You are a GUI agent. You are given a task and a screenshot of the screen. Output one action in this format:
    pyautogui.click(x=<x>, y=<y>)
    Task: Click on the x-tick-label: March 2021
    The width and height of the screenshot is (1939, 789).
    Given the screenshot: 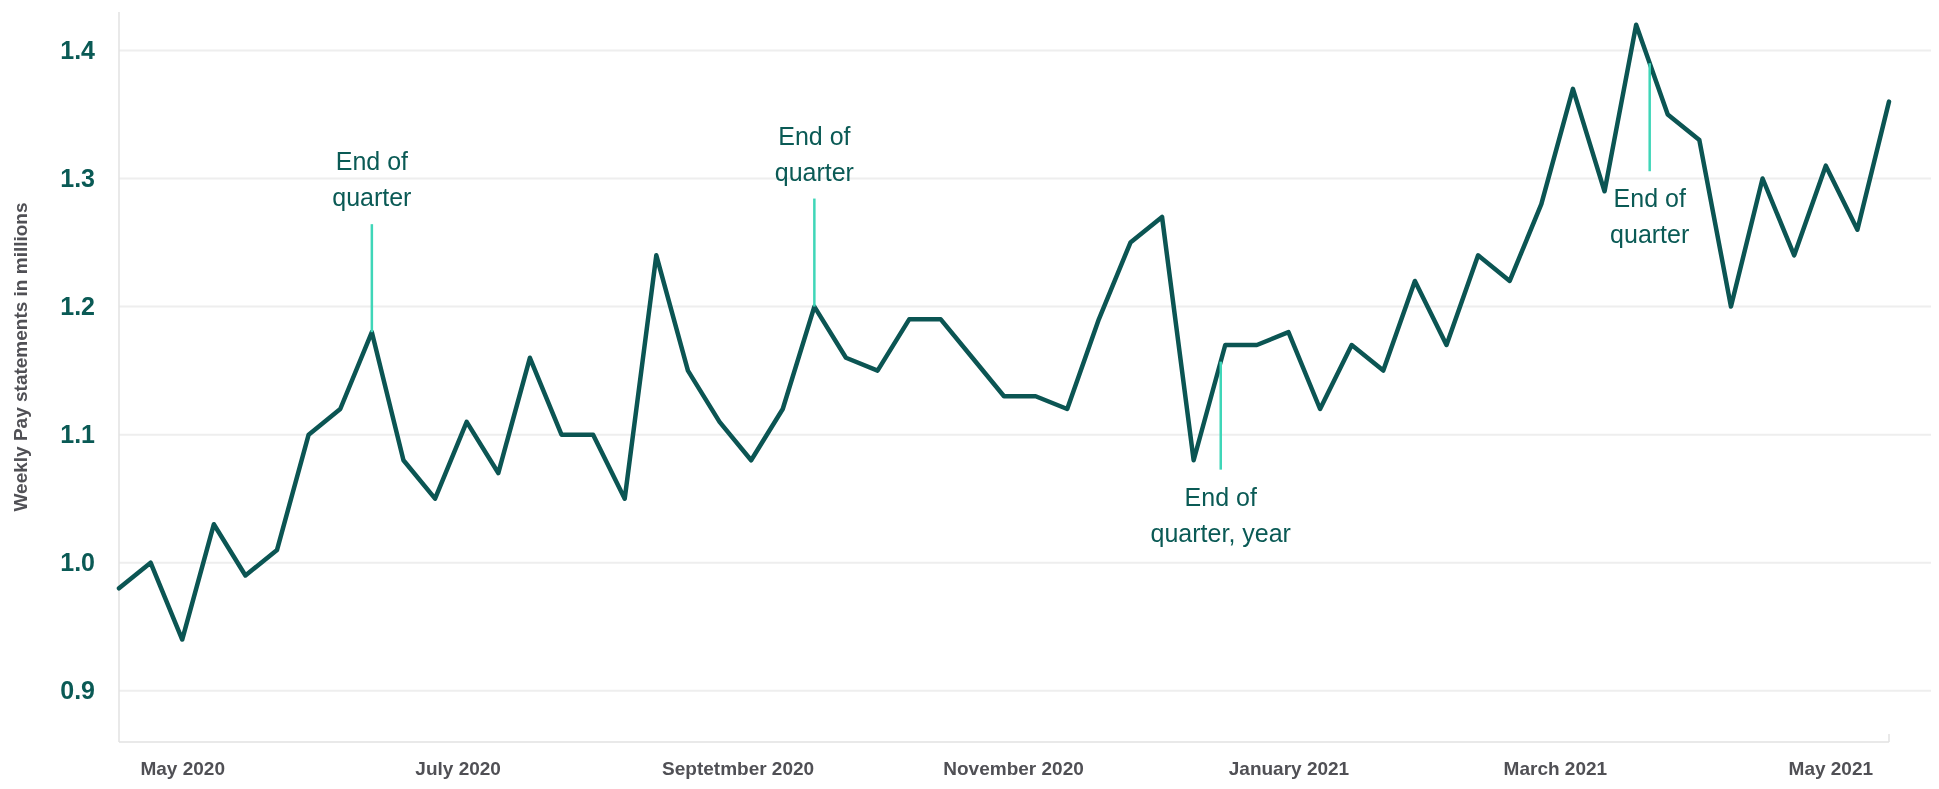 What is the action you would take?
    pyautogui.click(x=1555, y=769)
    